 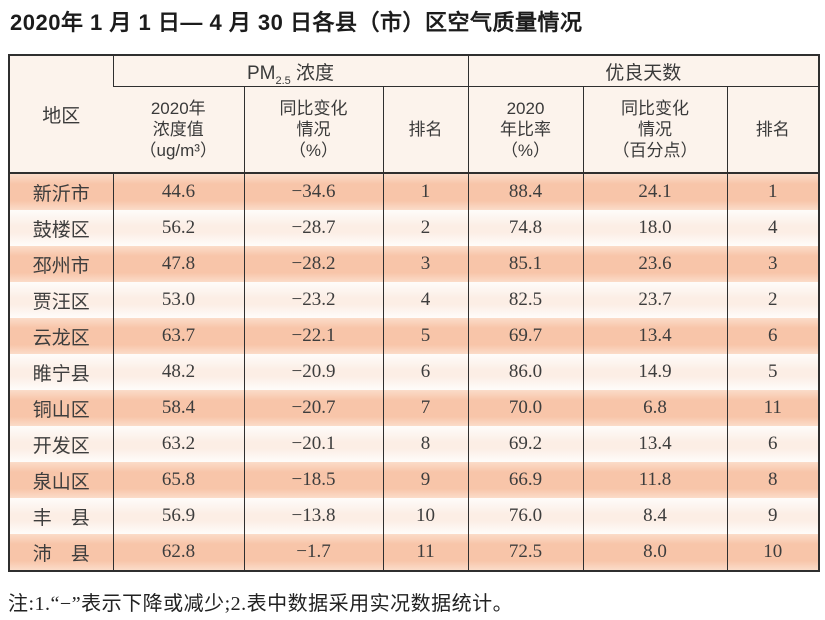 What do you see at coordinates (313, 444) in the screenshot?
I see `pm-change-cell: −20.1` at bounding box center [313, 444].